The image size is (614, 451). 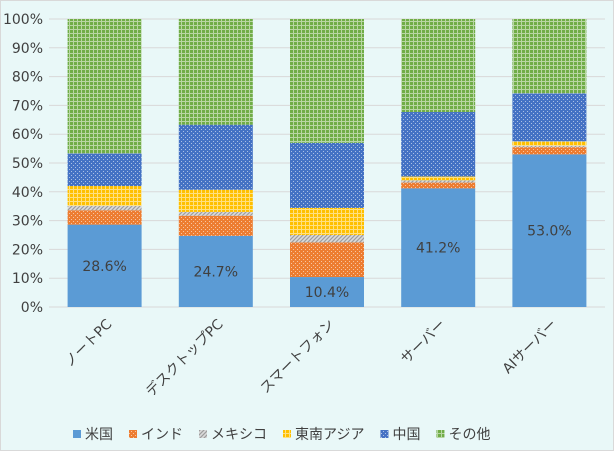 I want to click on y-tick-label: 0%, so click(x=32, y=308).